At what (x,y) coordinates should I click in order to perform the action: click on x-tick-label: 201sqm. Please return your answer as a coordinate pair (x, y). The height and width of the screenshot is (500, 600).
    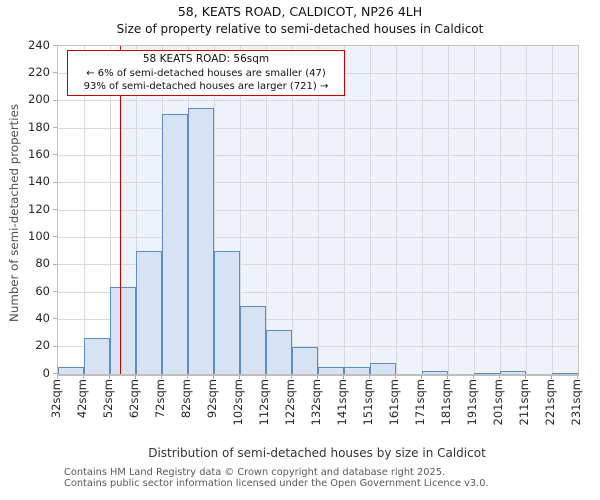
    Looking at the image, I should click on (498, 402).